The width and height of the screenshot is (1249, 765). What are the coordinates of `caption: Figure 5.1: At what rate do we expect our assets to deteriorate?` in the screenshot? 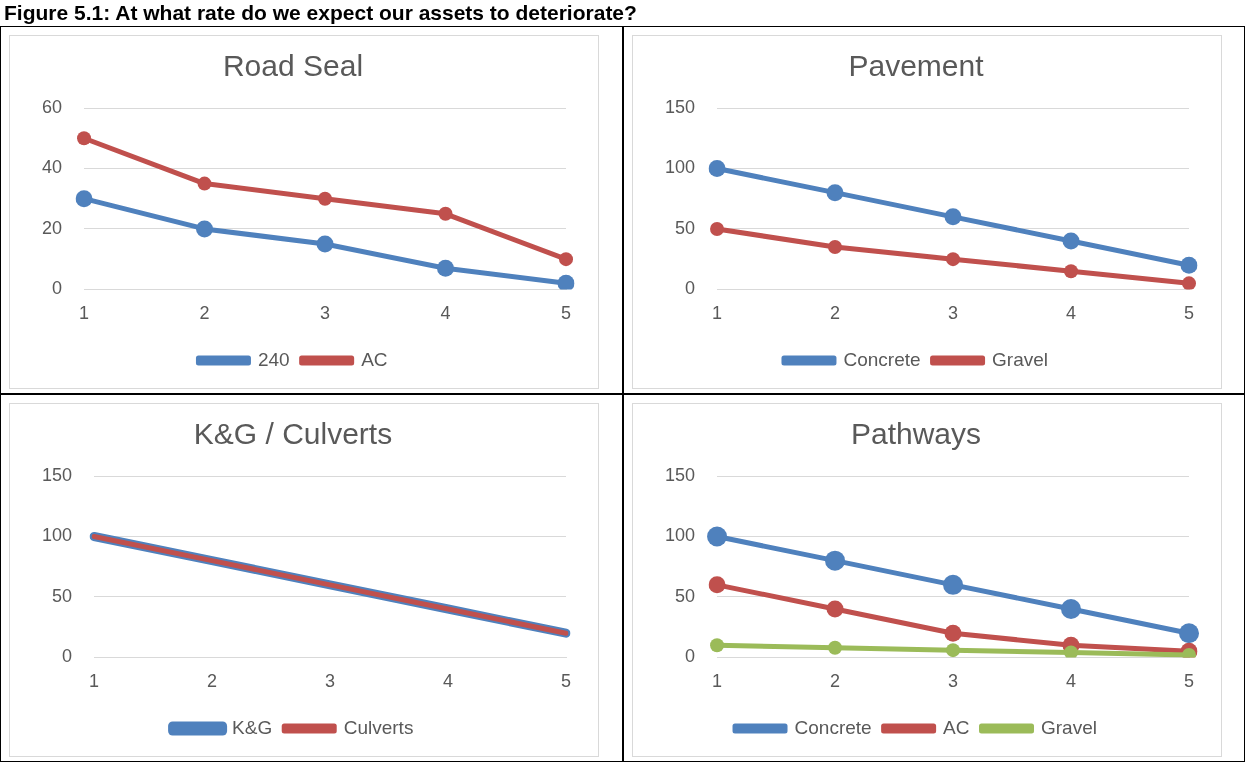 It's located at (320, 13).